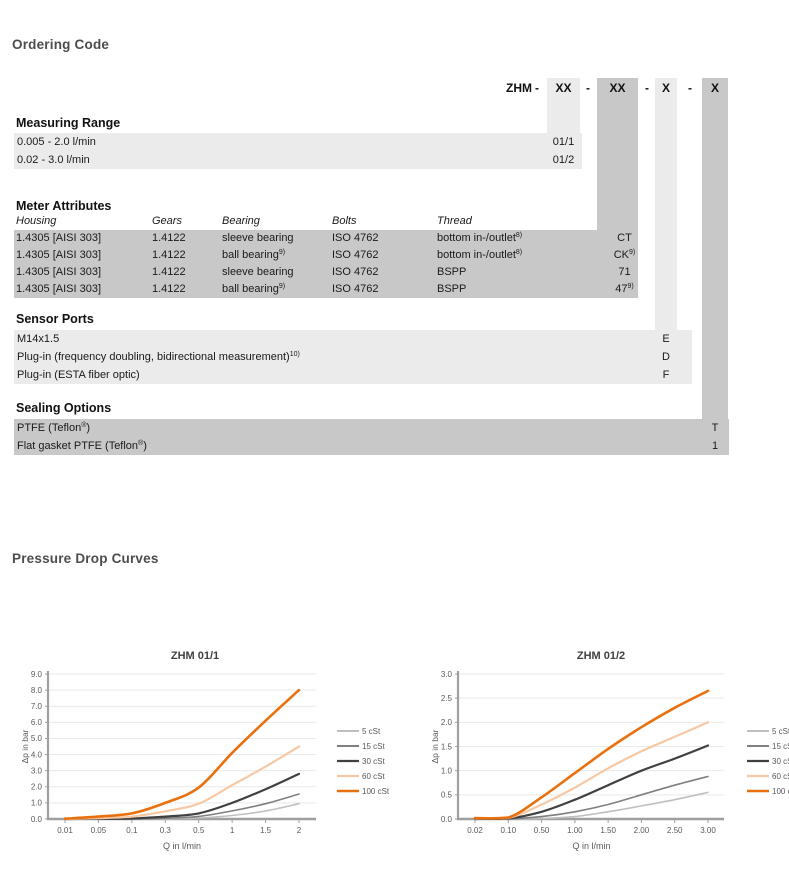 The height and width of the screenshot is (874, 789). I want to click on series-line-5-cSt, so click(591, 805).